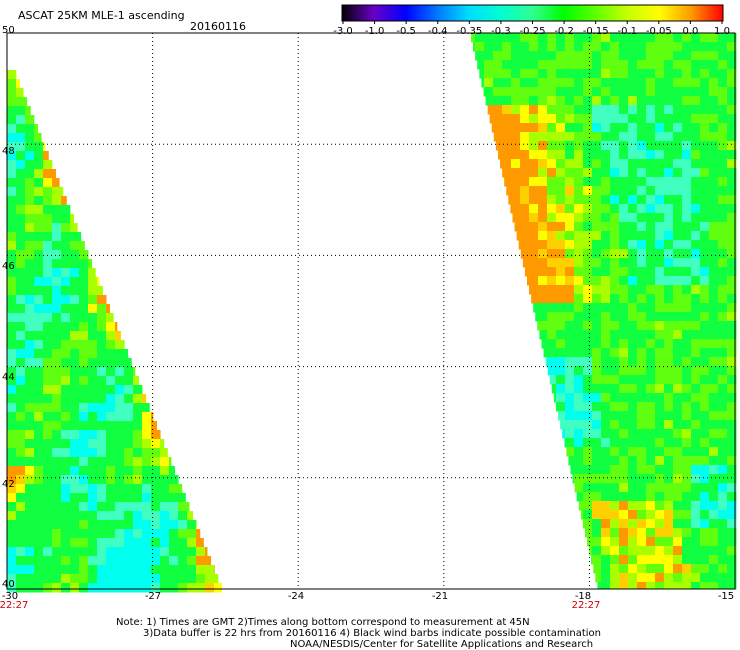 Image resolution: width=740 pixels, height=650 pixels. Describe the element at coordinates (8, 30) in the screenshot. I see `lat-label-50: 50` at that location.